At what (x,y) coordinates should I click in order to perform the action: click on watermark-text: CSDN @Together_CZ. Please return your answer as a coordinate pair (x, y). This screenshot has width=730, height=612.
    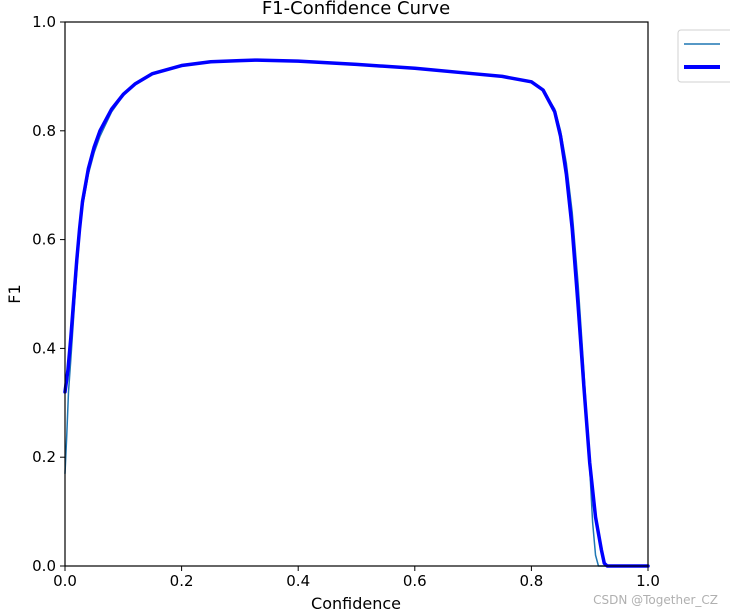
    Looking at the image, I should click on (655, 600).